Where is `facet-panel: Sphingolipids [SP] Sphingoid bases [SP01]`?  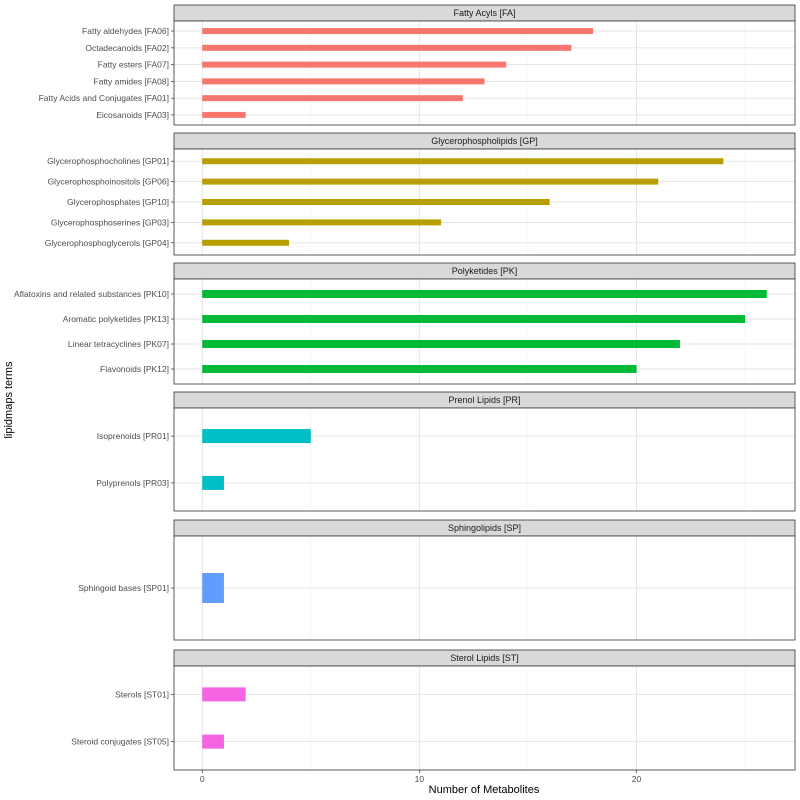 facet-panel: Sphingolipids [SP] Sphingoid bases [SP01] is located at coordinates (437, 580).